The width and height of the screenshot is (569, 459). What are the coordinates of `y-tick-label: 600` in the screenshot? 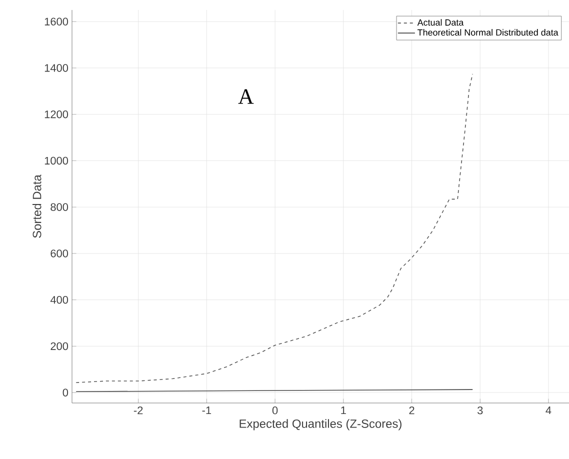 It's located at (59, 254).